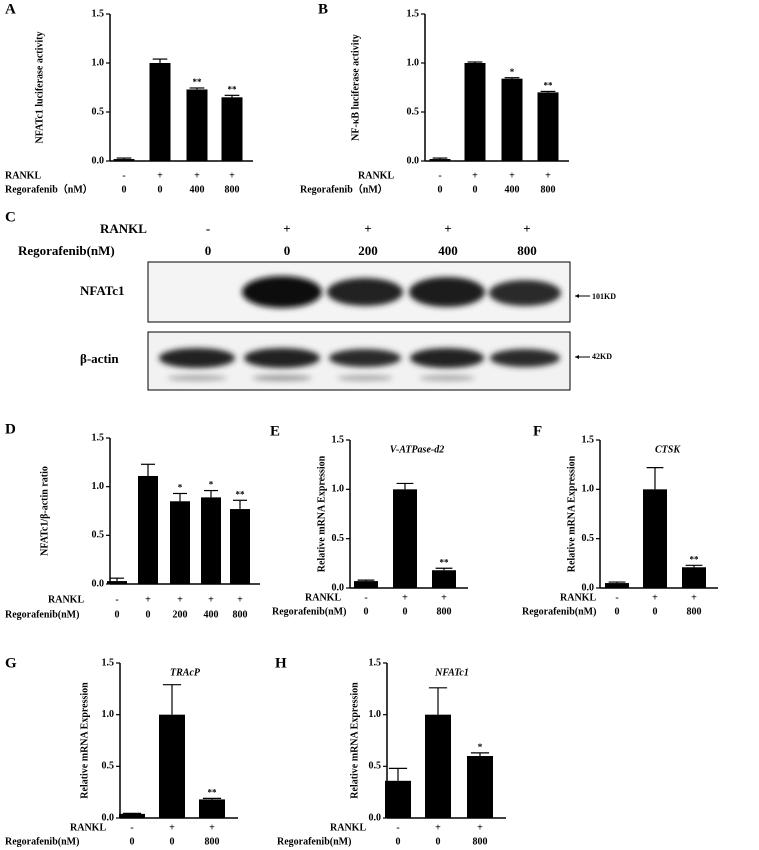 The height and width of the screenshot is (850, 759). I want to click on band-label: NFATc1, so click(102, 290).